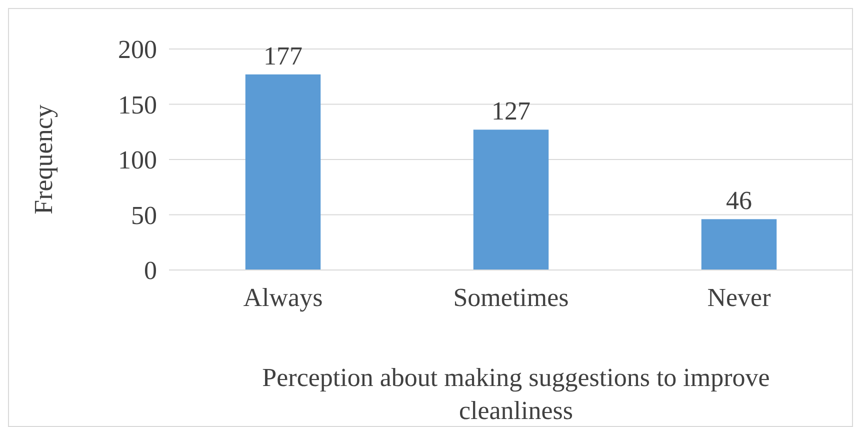  What do you see at coordinates (150, 271) in the screenshot?
I see `y-tick-label: 0` at bounding box center [150, 271].